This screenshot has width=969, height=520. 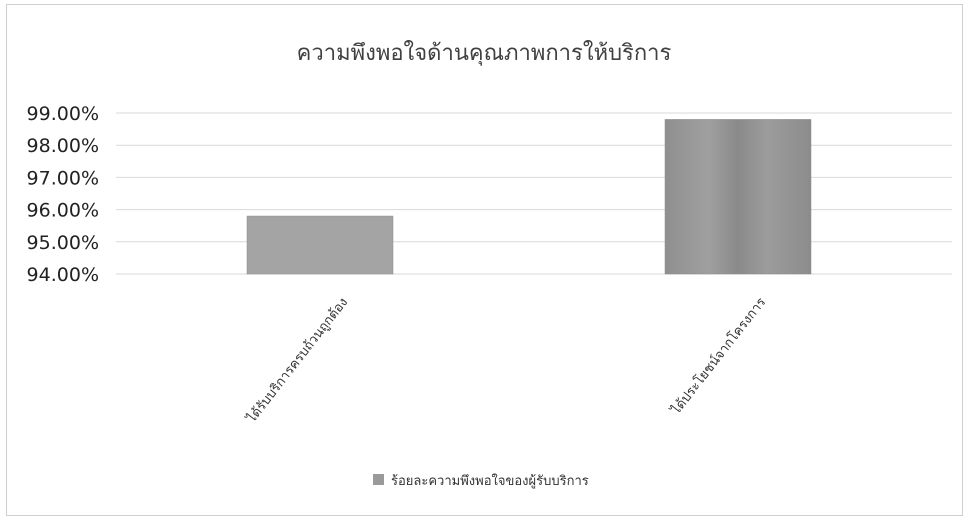 I want to click on y-axis-ticks: 94.00% 95.00% 96.00% 97.00% 98.00% 99.00%, so click(x=63, y=194).